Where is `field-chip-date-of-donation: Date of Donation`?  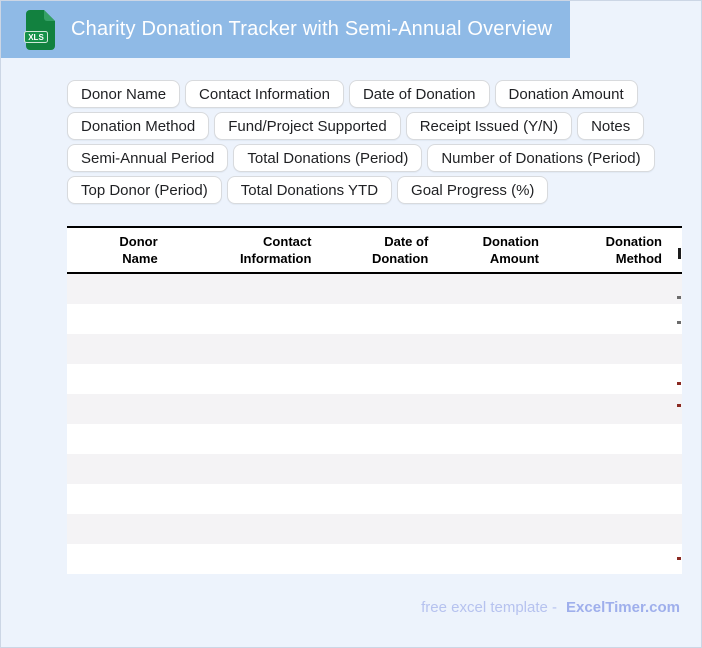 field-chip-date-of-donation: Date of Donation is located at coordinates (419, 94).